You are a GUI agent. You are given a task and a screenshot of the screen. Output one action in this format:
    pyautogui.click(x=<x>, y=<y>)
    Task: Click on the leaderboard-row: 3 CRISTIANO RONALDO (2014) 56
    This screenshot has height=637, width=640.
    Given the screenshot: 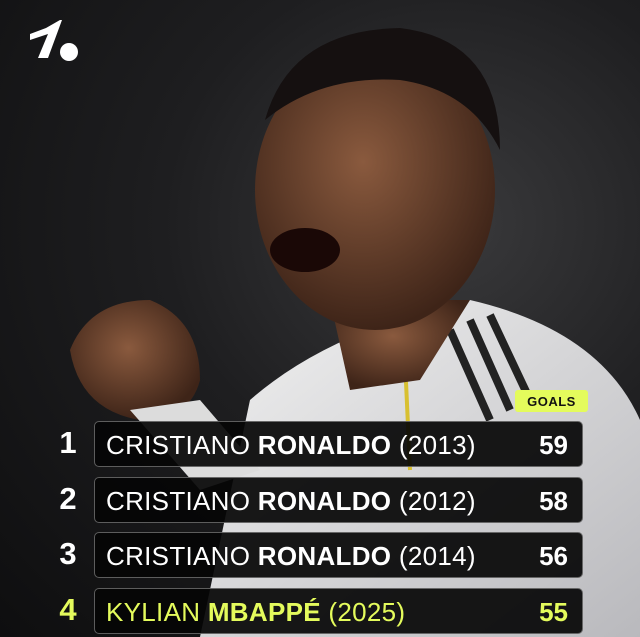 What is the action you would take?
    pyautogui.click(x=320, y=555)
    